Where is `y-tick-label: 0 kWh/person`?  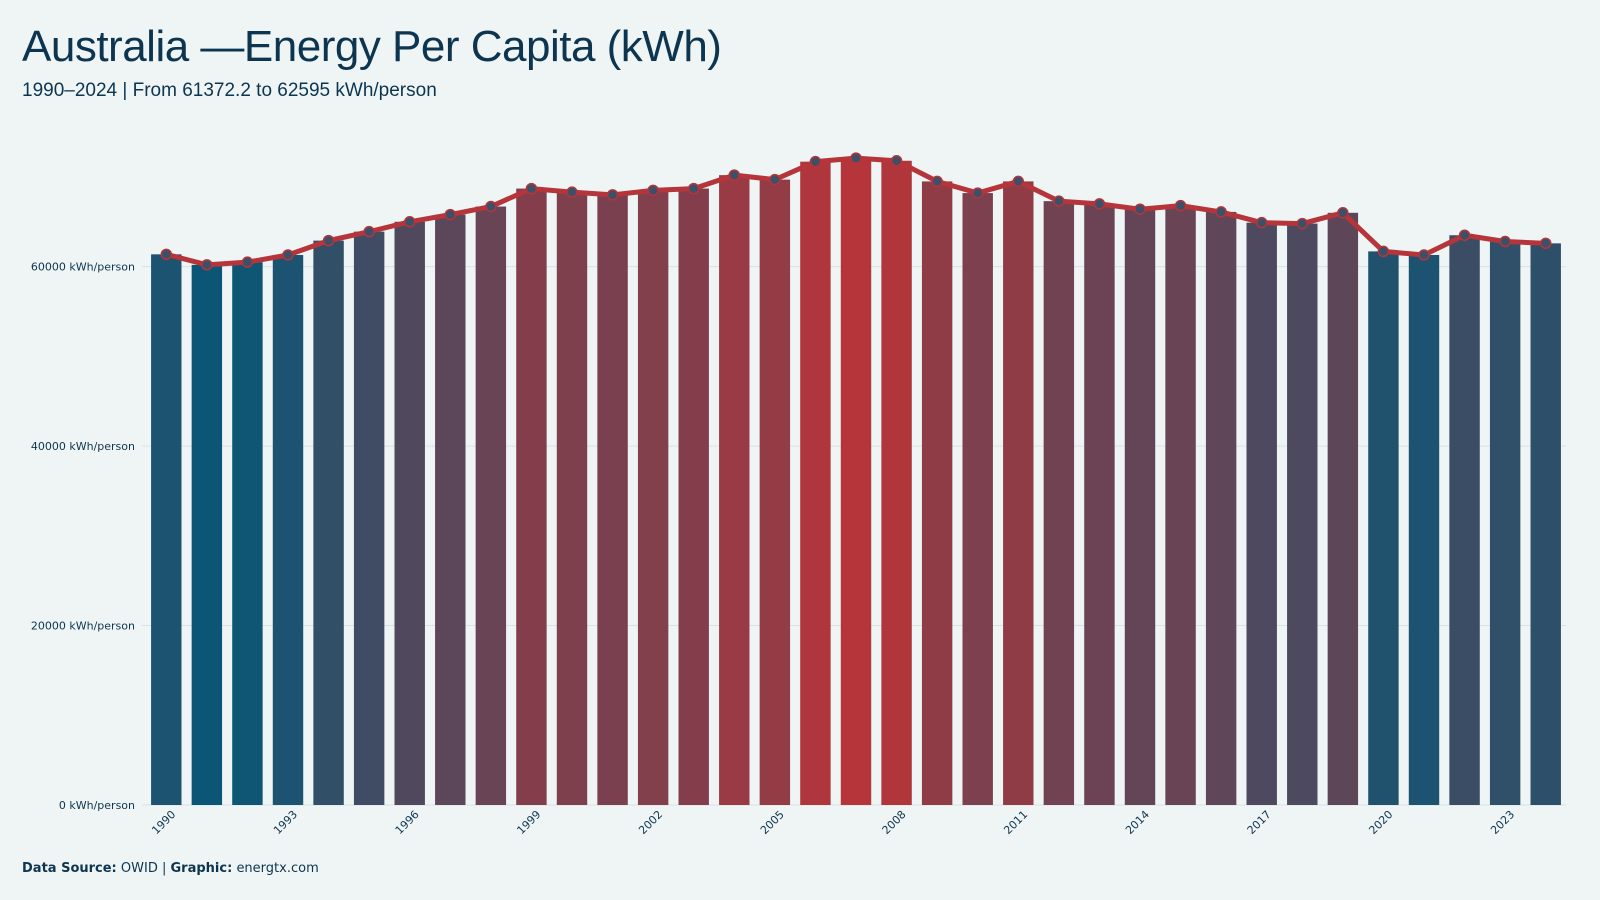
y-tick-label: 0 kWh/person is located at coordinates (97, 805).